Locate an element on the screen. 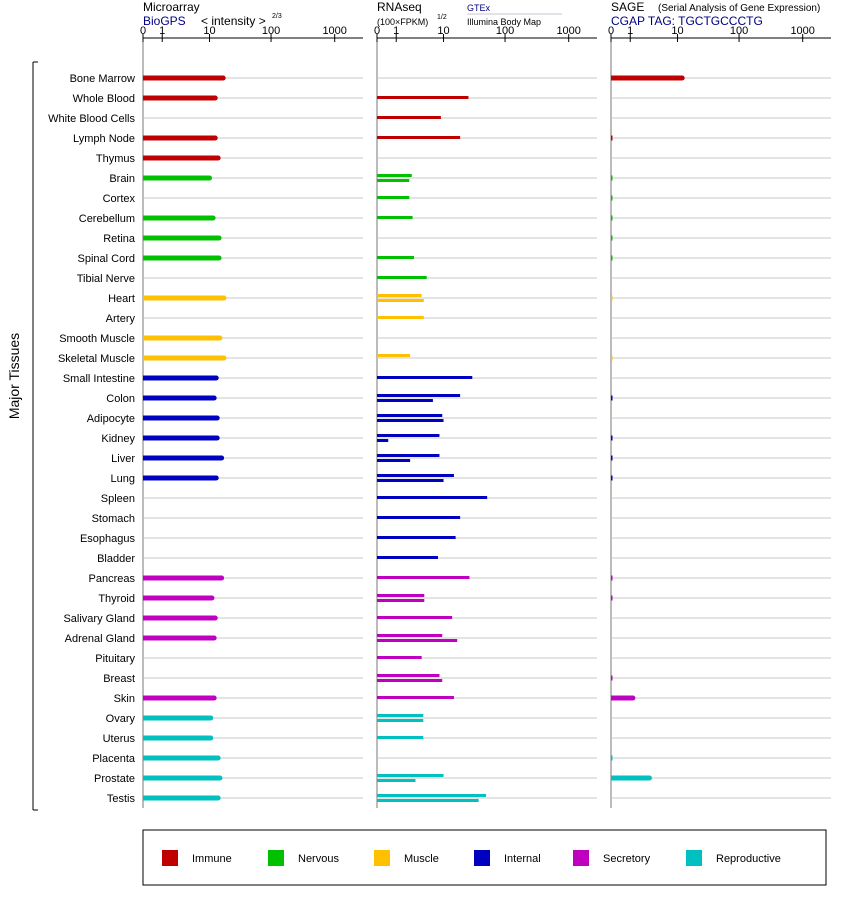 This screenshot has width=842, height=900. tissue-label: Skin is located at coordinates (124, 699).